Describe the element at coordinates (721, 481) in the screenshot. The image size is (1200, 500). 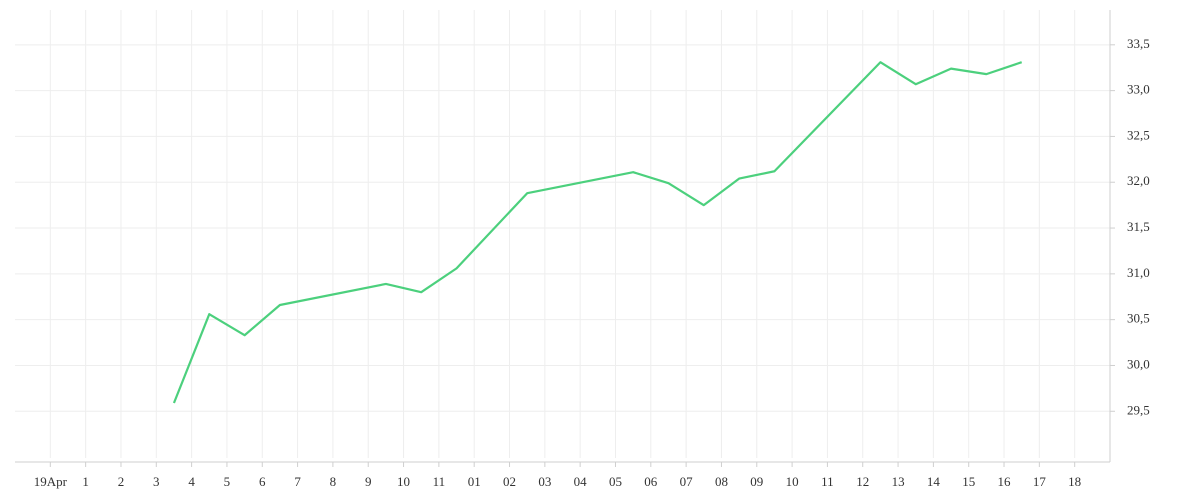
I see `x-tick-label: 08` at that location.